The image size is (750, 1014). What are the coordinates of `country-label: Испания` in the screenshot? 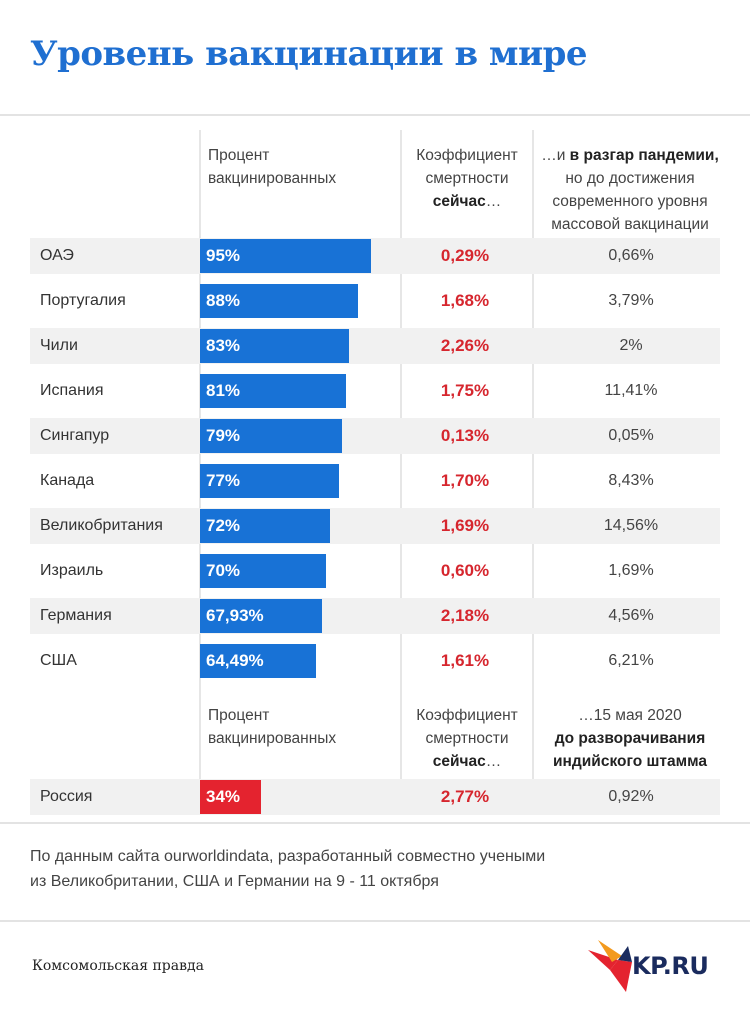 It's located at (72, 390).